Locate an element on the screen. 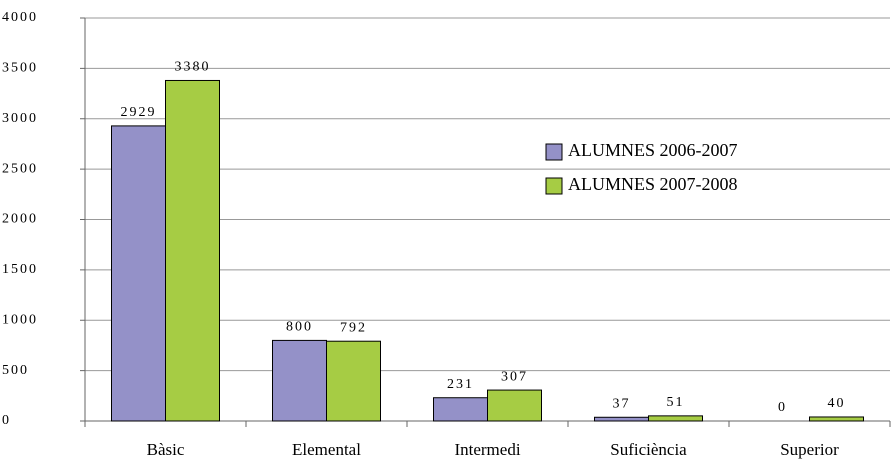  x-tick-label: Superior is located at coordinates (809, 449).